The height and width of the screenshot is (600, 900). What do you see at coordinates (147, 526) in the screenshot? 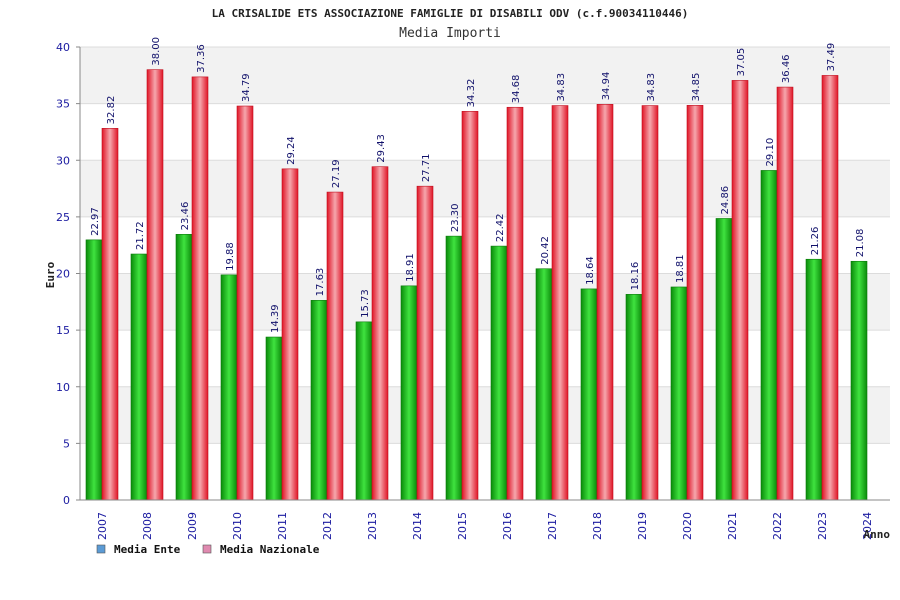
I see `x-tick-label: 2008` at bounding box center [147, 526].